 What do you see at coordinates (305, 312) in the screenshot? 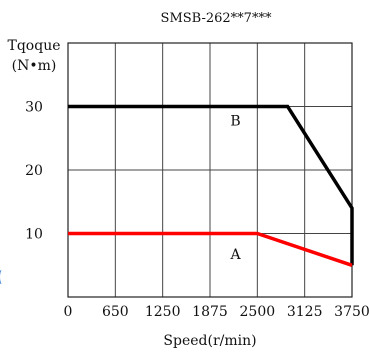
I see `x-tick-label: 3125` at bounding box center [305, 312].